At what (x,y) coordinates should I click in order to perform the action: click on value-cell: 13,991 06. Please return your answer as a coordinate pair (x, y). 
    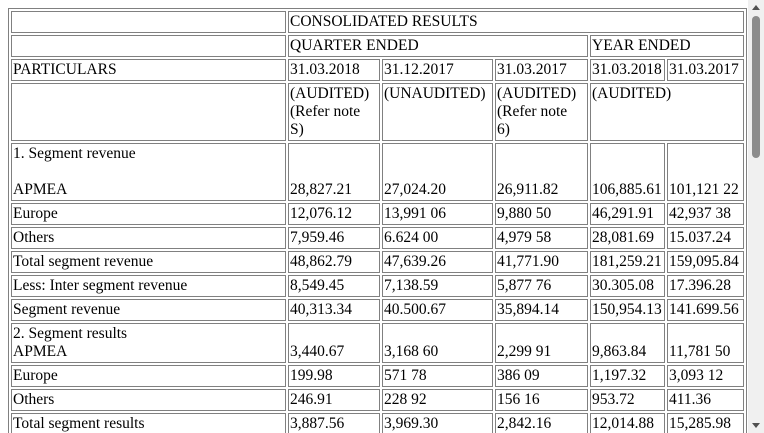
    Looking at the image, I should click on (437, 214).